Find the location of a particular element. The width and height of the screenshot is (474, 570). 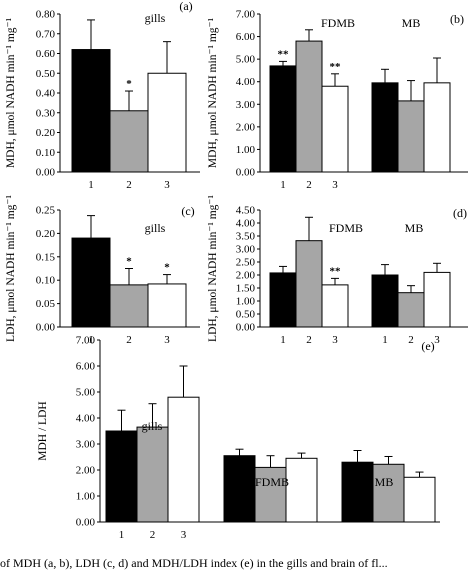

panel-5-y-axis-title: MDH / LDH is located at coordinates (43, 430).